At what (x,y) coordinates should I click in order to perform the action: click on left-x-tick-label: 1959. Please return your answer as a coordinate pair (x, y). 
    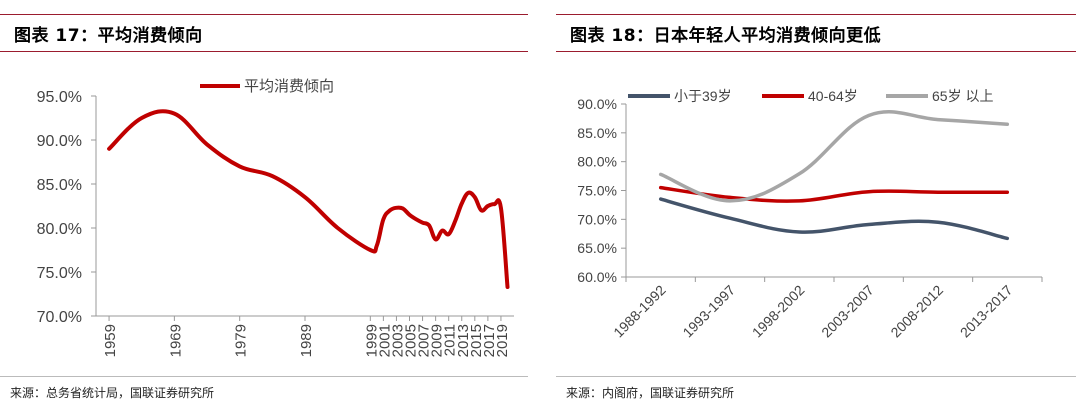
    Looking at the image, I should click on (110, 340).